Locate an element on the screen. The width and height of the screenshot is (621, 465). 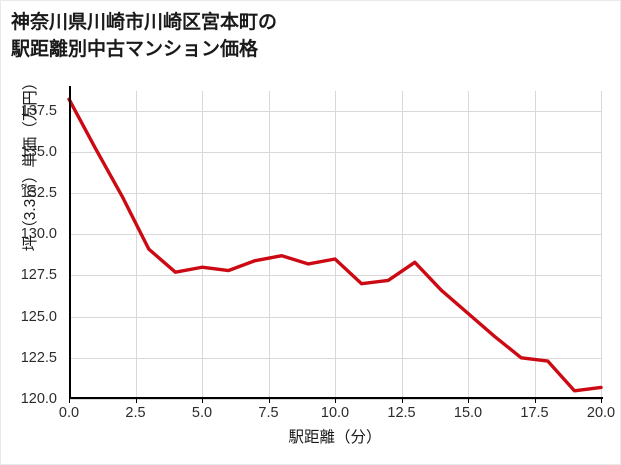
x-tick-label-3: 7.5 is located at coordinates (268, 413).